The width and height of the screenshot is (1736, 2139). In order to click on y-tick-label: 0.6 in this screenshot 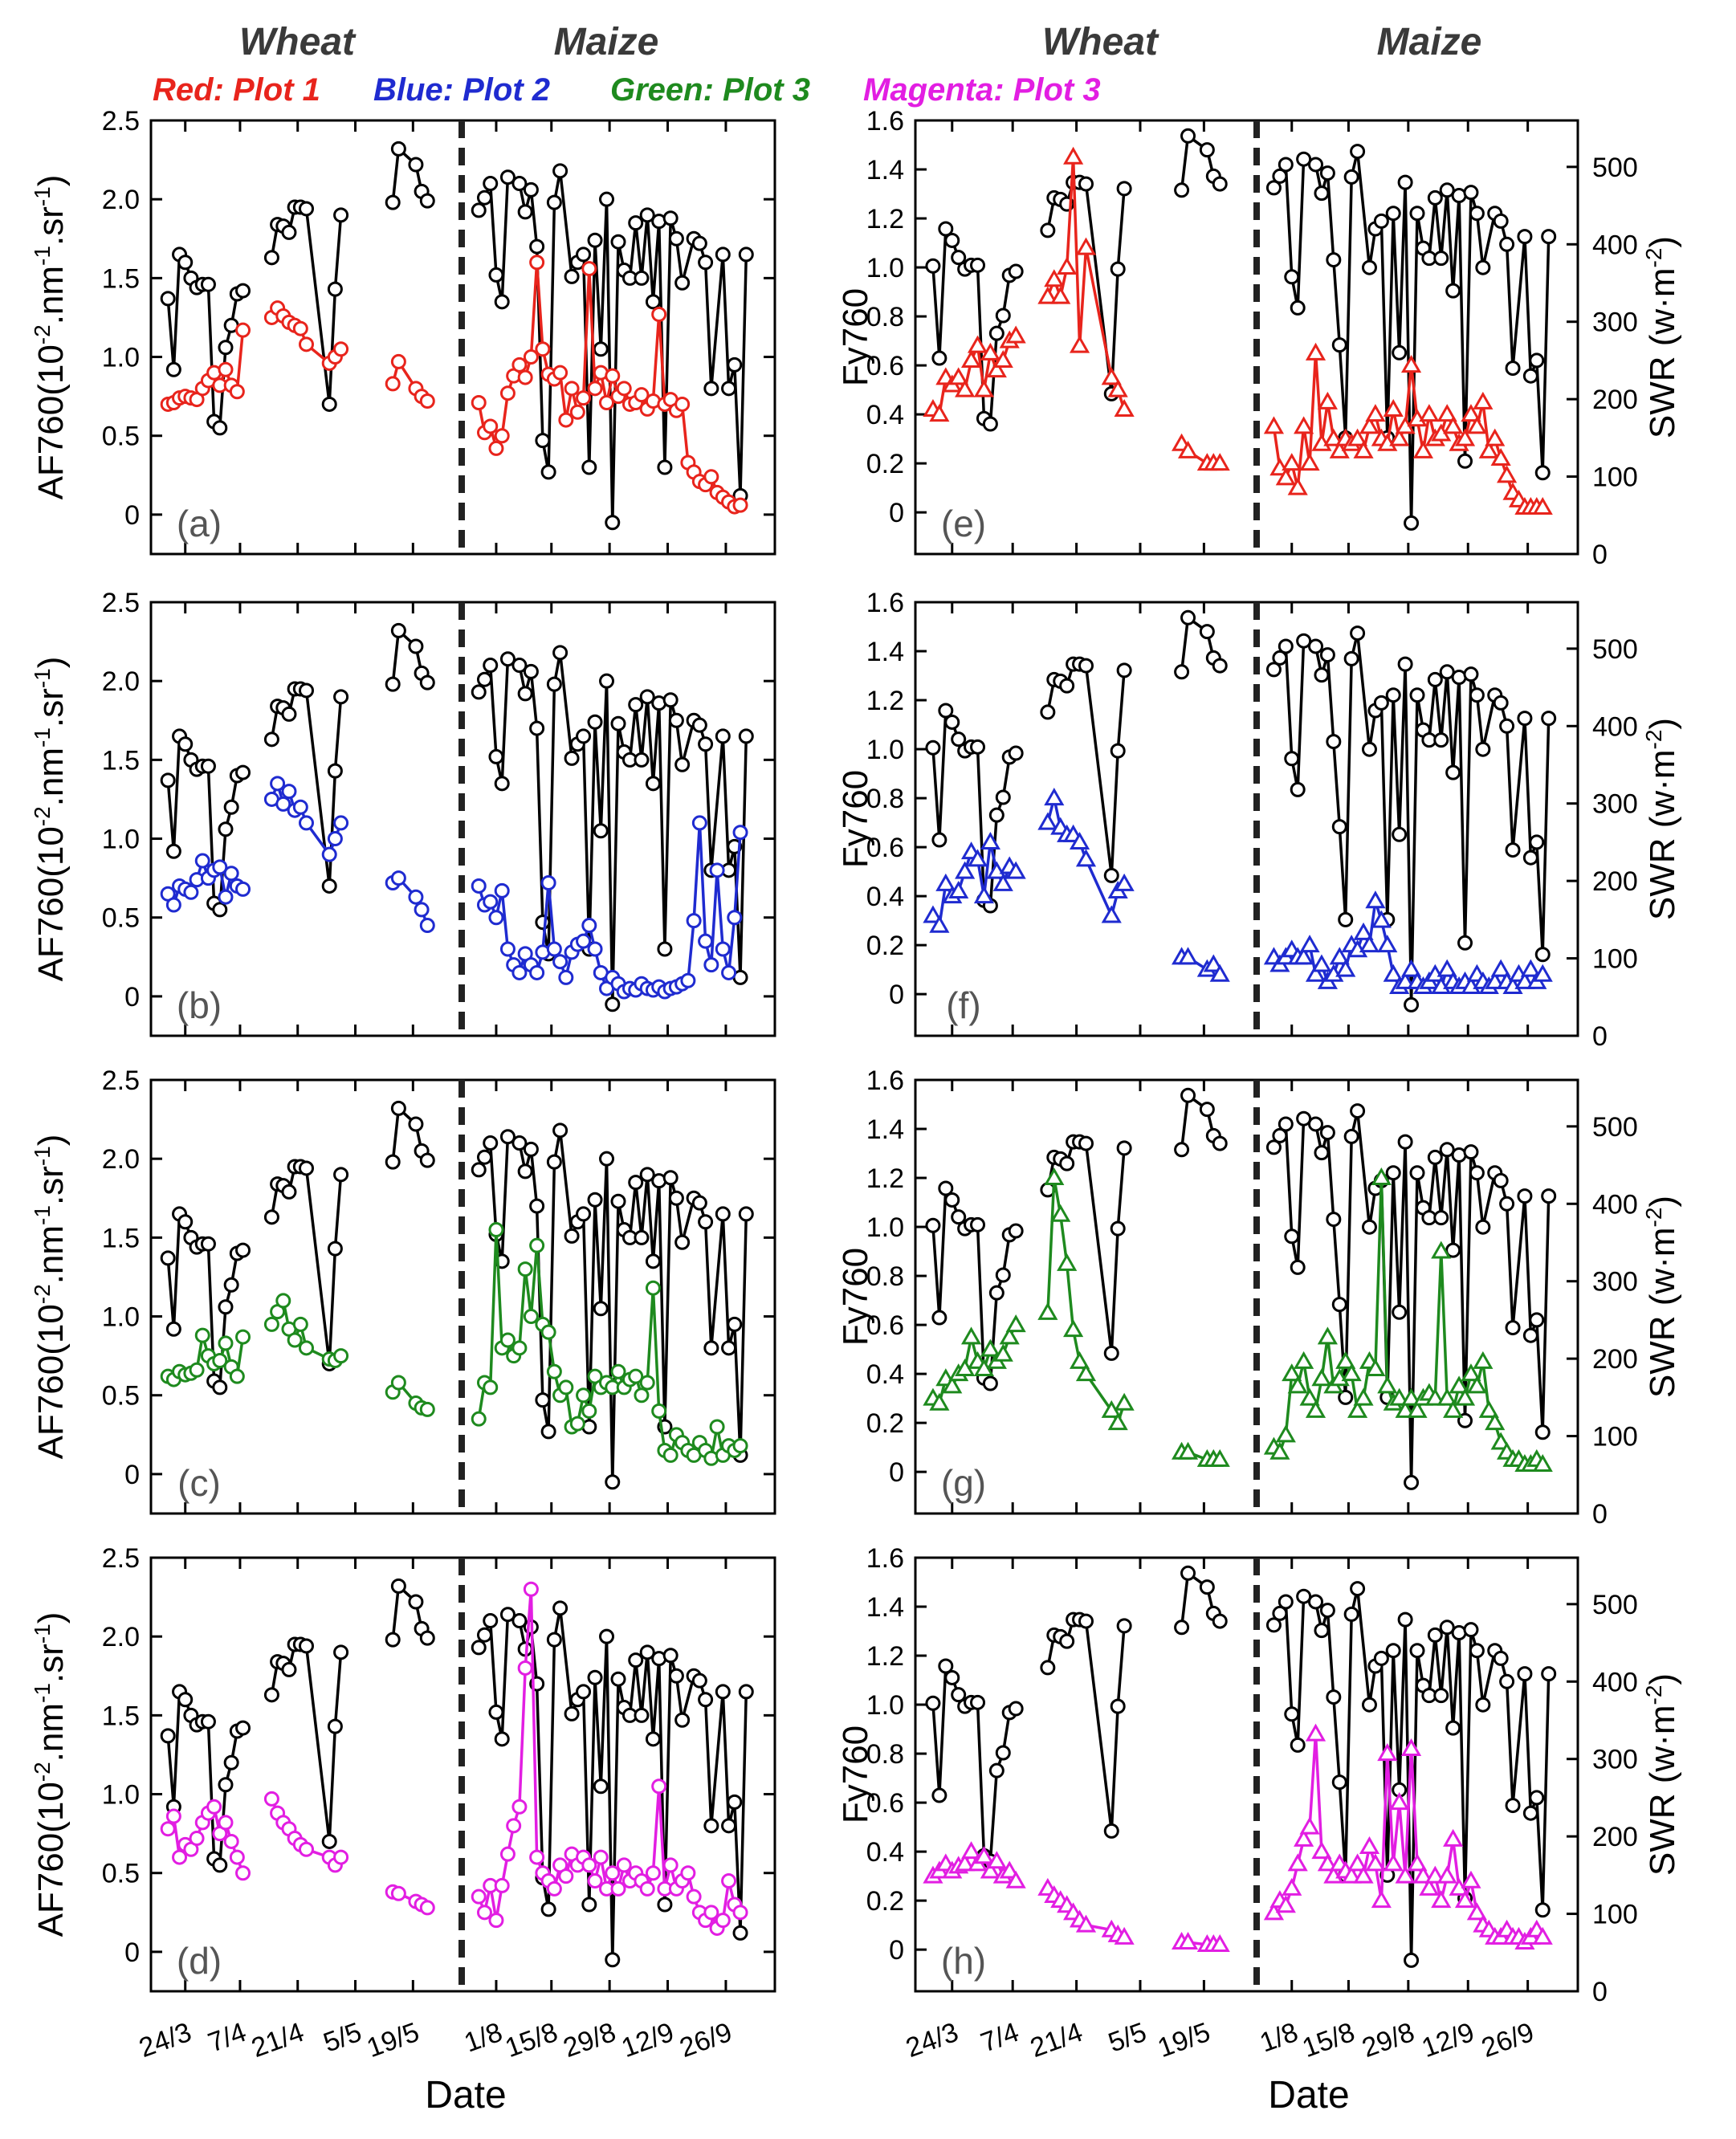, I will do `click(885, 1803)`.